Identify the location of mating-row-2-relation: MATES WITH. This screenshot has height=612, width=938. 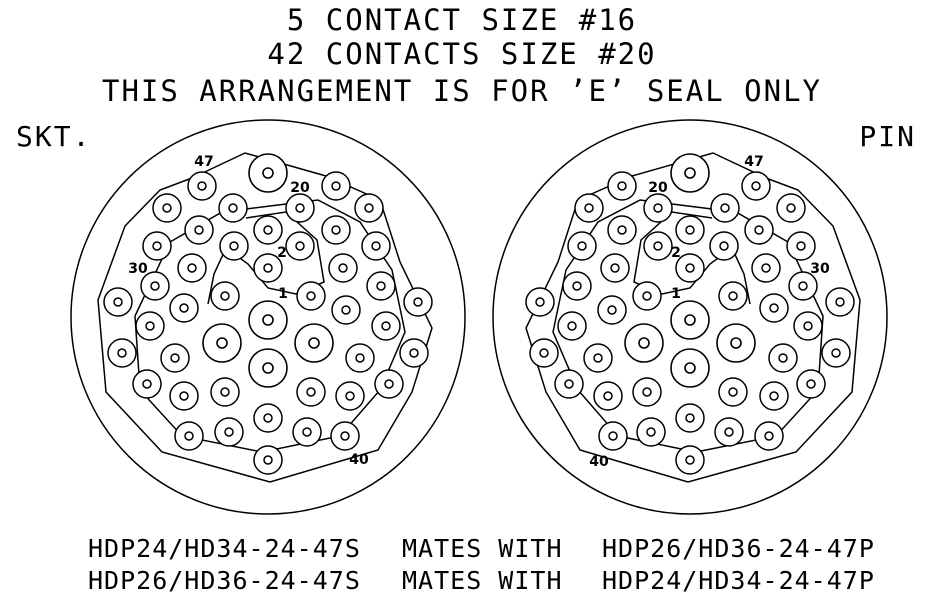
(482, 580).